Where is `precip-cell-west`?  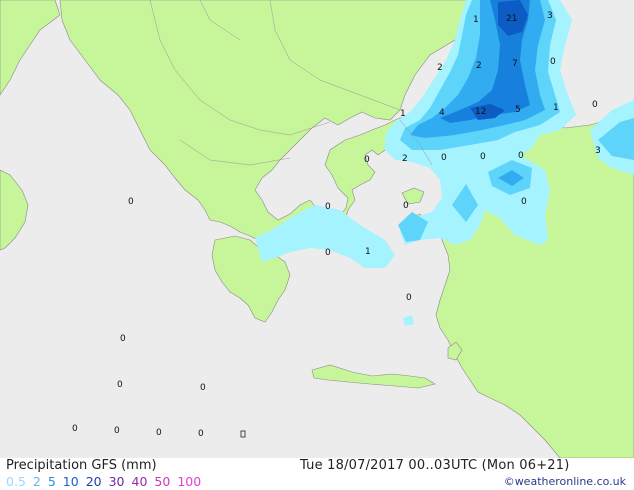
precip-cell-west is located at coordinates (465, 203).